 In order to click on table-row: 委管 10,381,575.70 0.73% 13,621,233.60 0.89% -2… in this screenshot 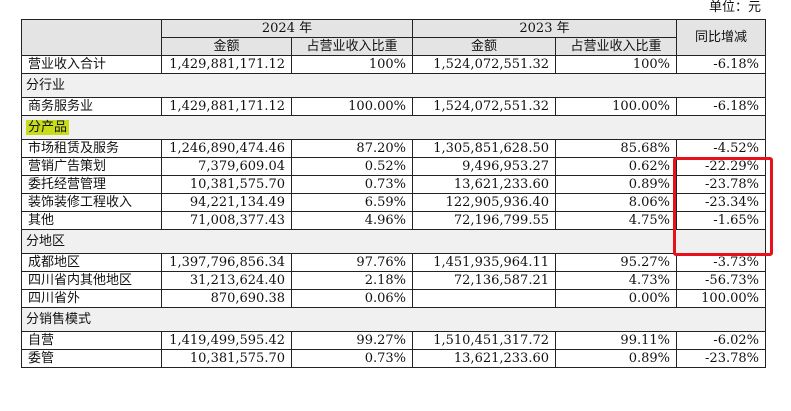, I will do `click(393, 358)`.